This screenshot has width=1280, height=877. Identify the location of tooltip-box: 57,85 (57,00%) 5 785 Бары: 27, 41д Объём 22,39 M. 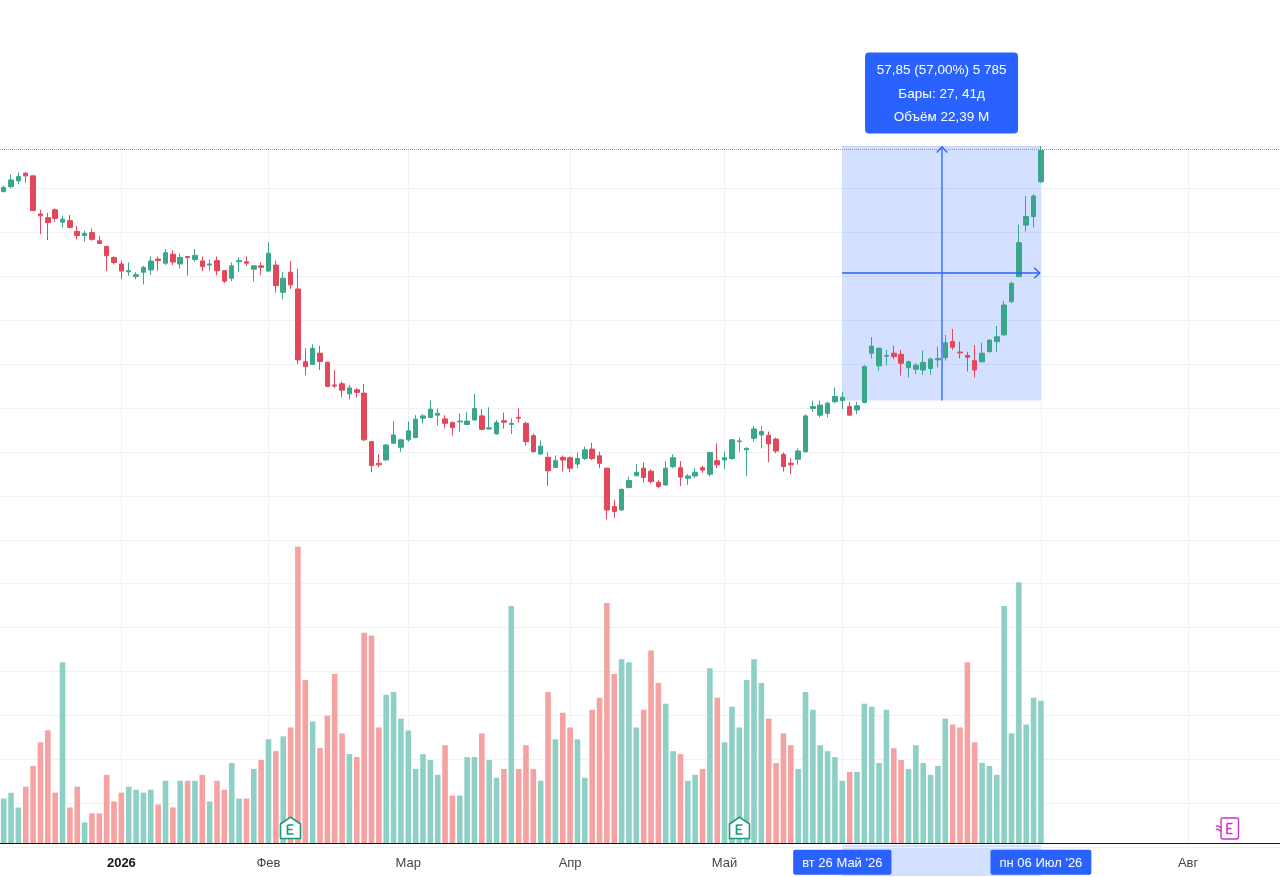
(941, 92).